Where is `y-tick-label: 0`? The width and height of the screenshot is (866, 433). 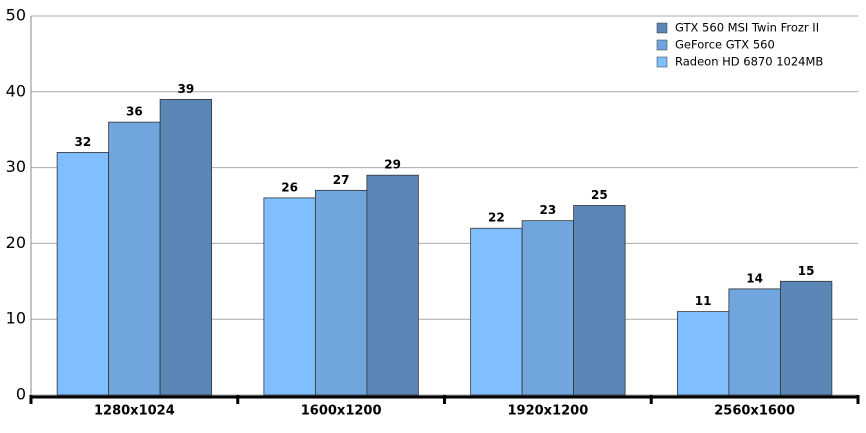
y-tick-label: 0 is located at coordinates (21, 394).